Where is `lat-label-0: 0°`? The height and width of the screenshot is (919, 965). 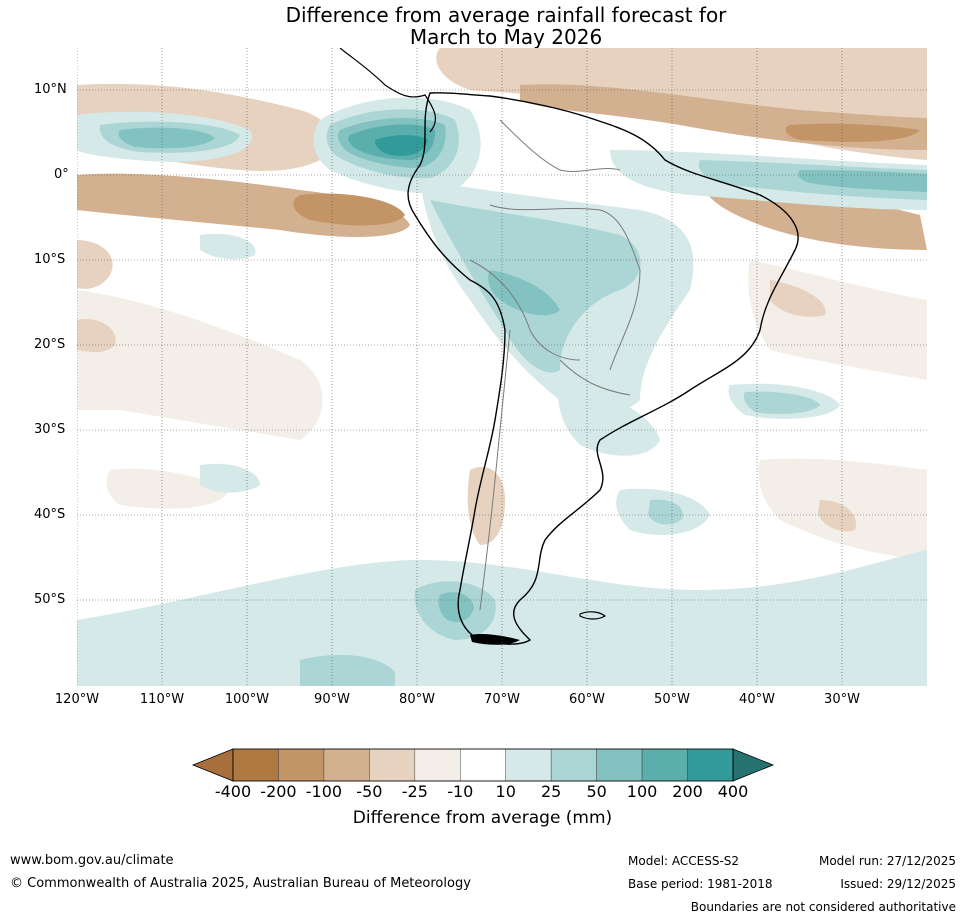 lat-label-0: 0° is located at coordinates (61, 174).